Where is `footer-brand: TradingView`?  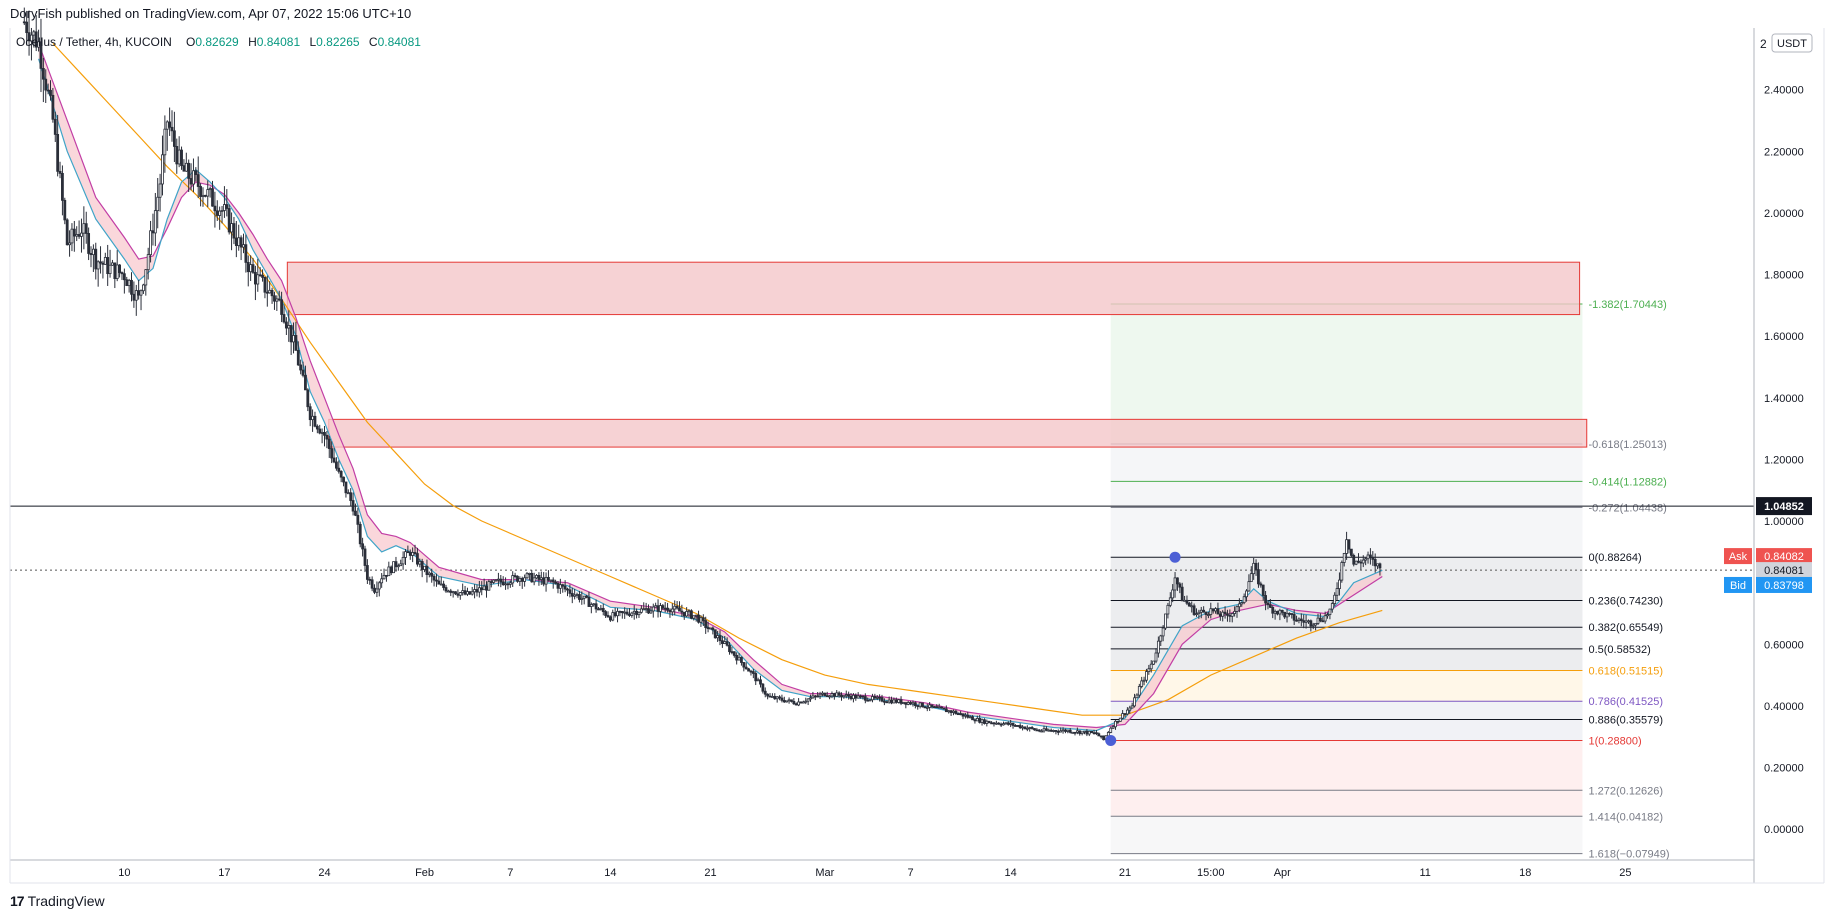
footer-brand: TradingView is located at coordinates (66, 901).